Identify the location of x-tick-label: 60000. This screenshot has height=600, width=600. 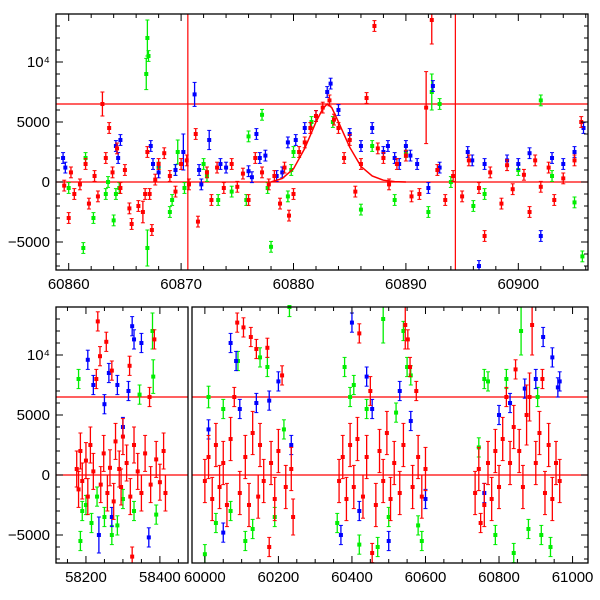
(205, 577).